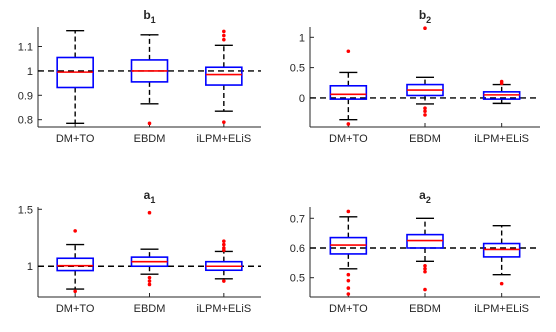 This screenshot has width=556, height=332. I want to click on chart-title: b1, so click(149, 16).